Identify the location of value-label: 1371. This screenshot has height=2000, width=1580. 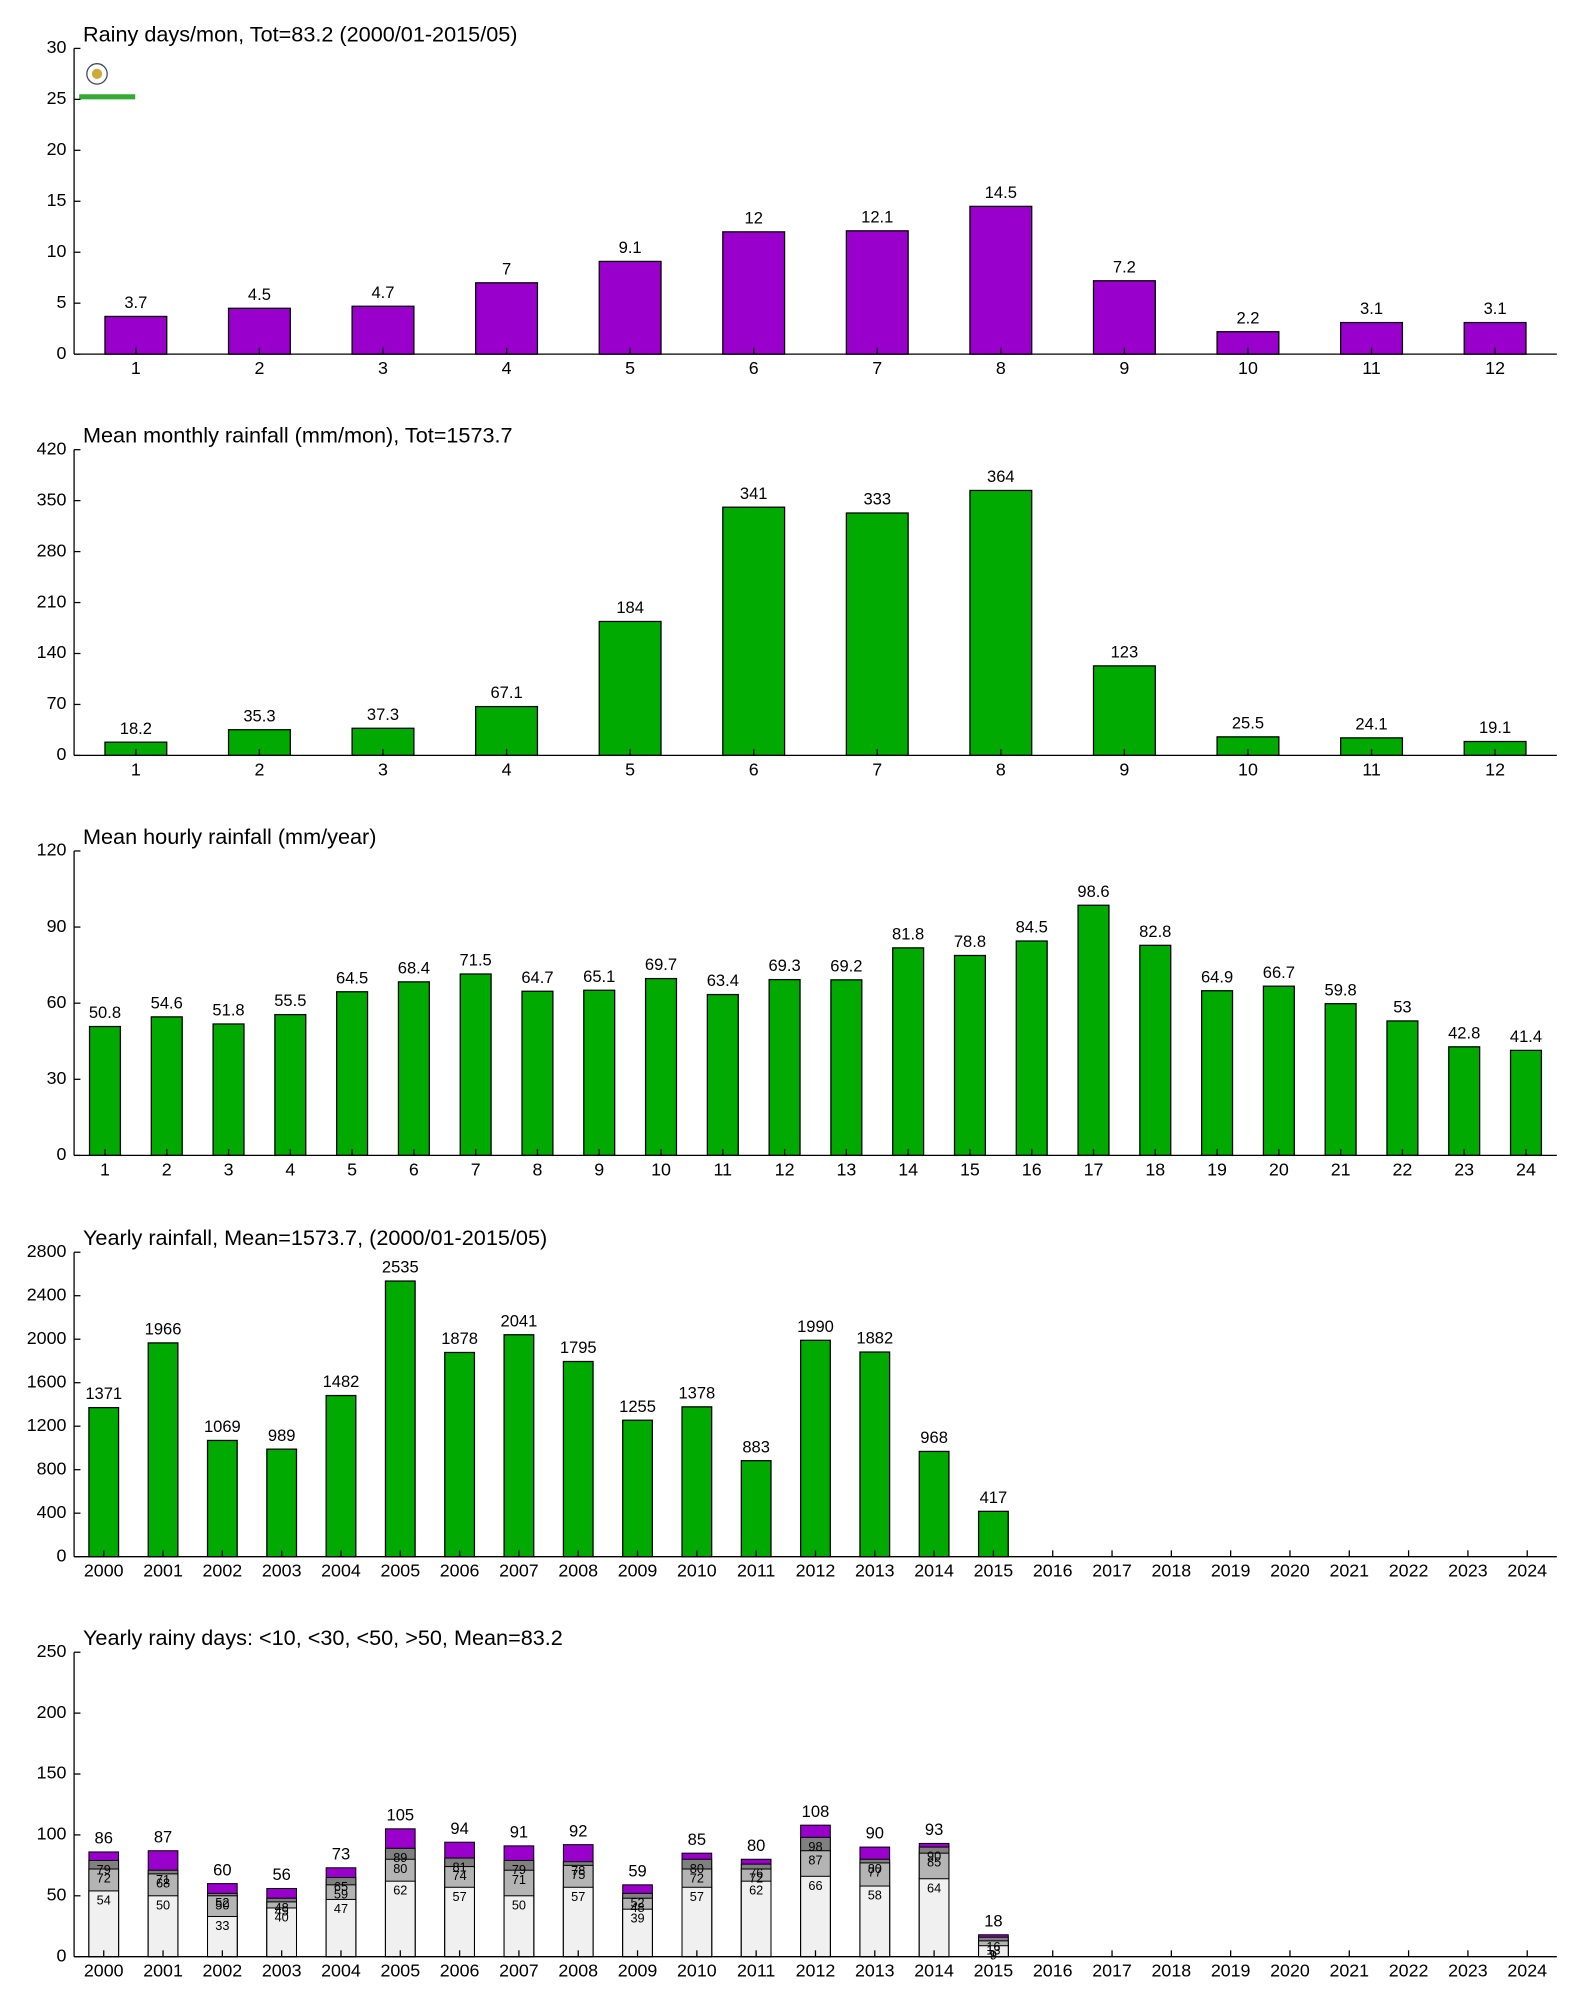
(103, 1393).